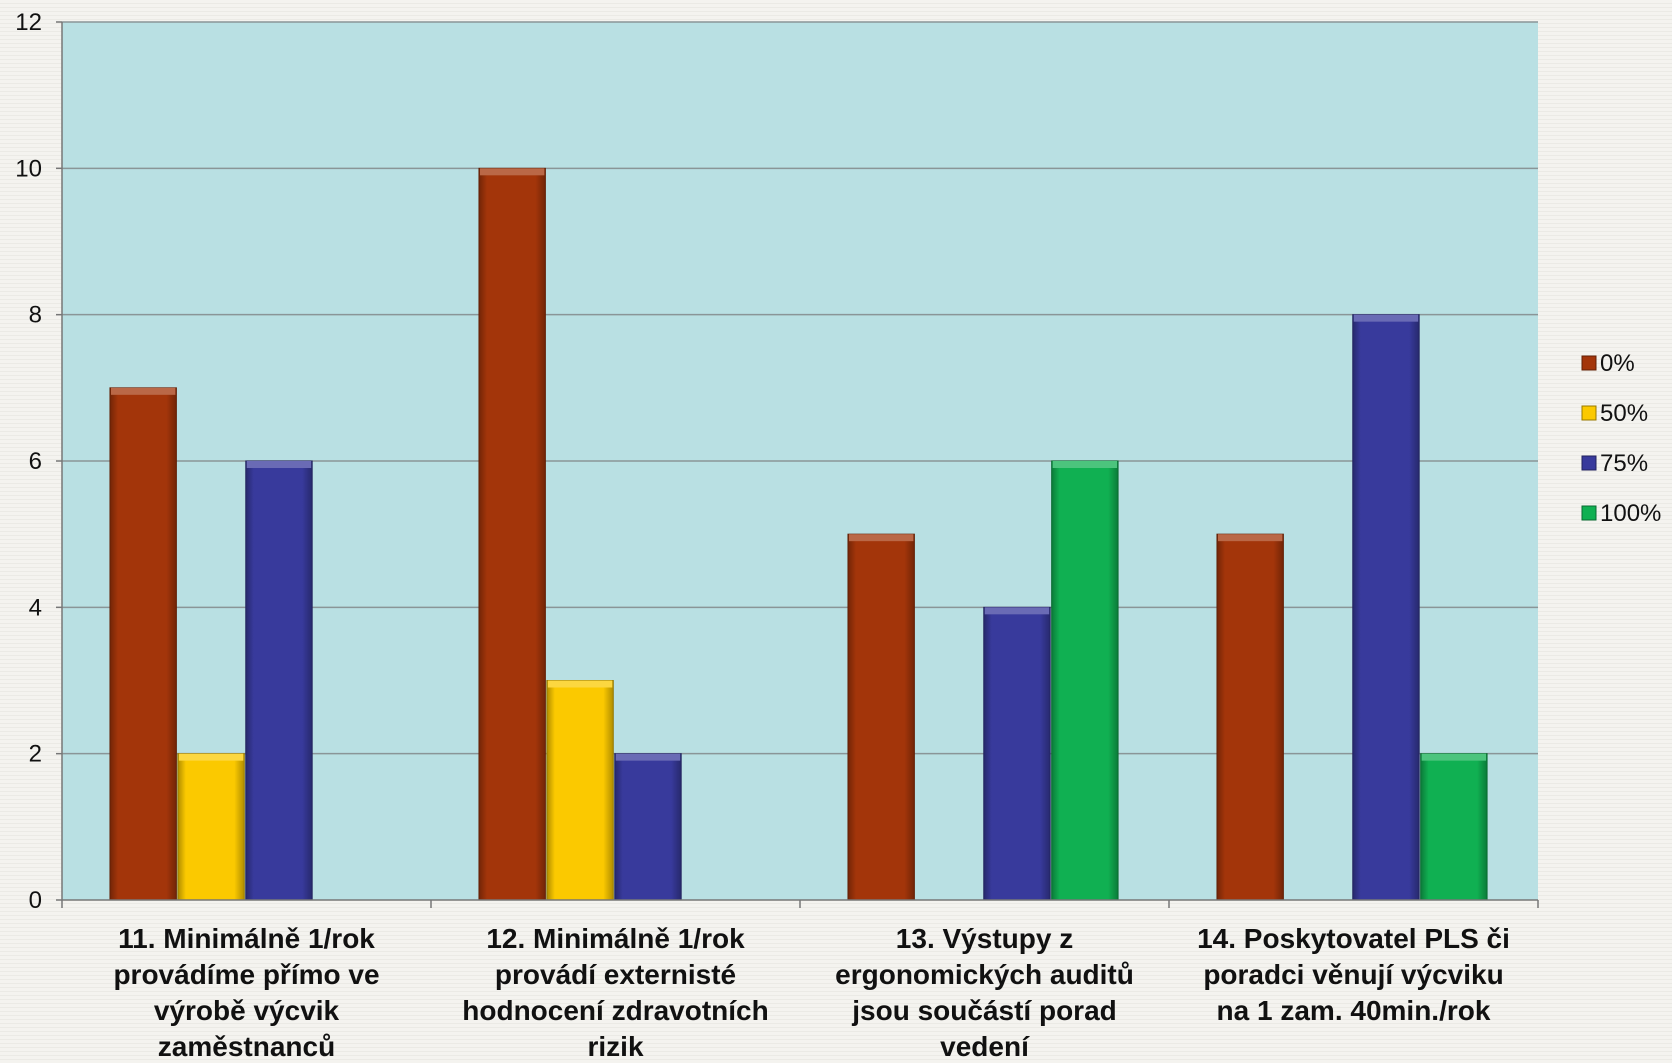  Describe the element at coordinates (28, 22) in the screenshot. I see `y-tick-label: 12` at that location.